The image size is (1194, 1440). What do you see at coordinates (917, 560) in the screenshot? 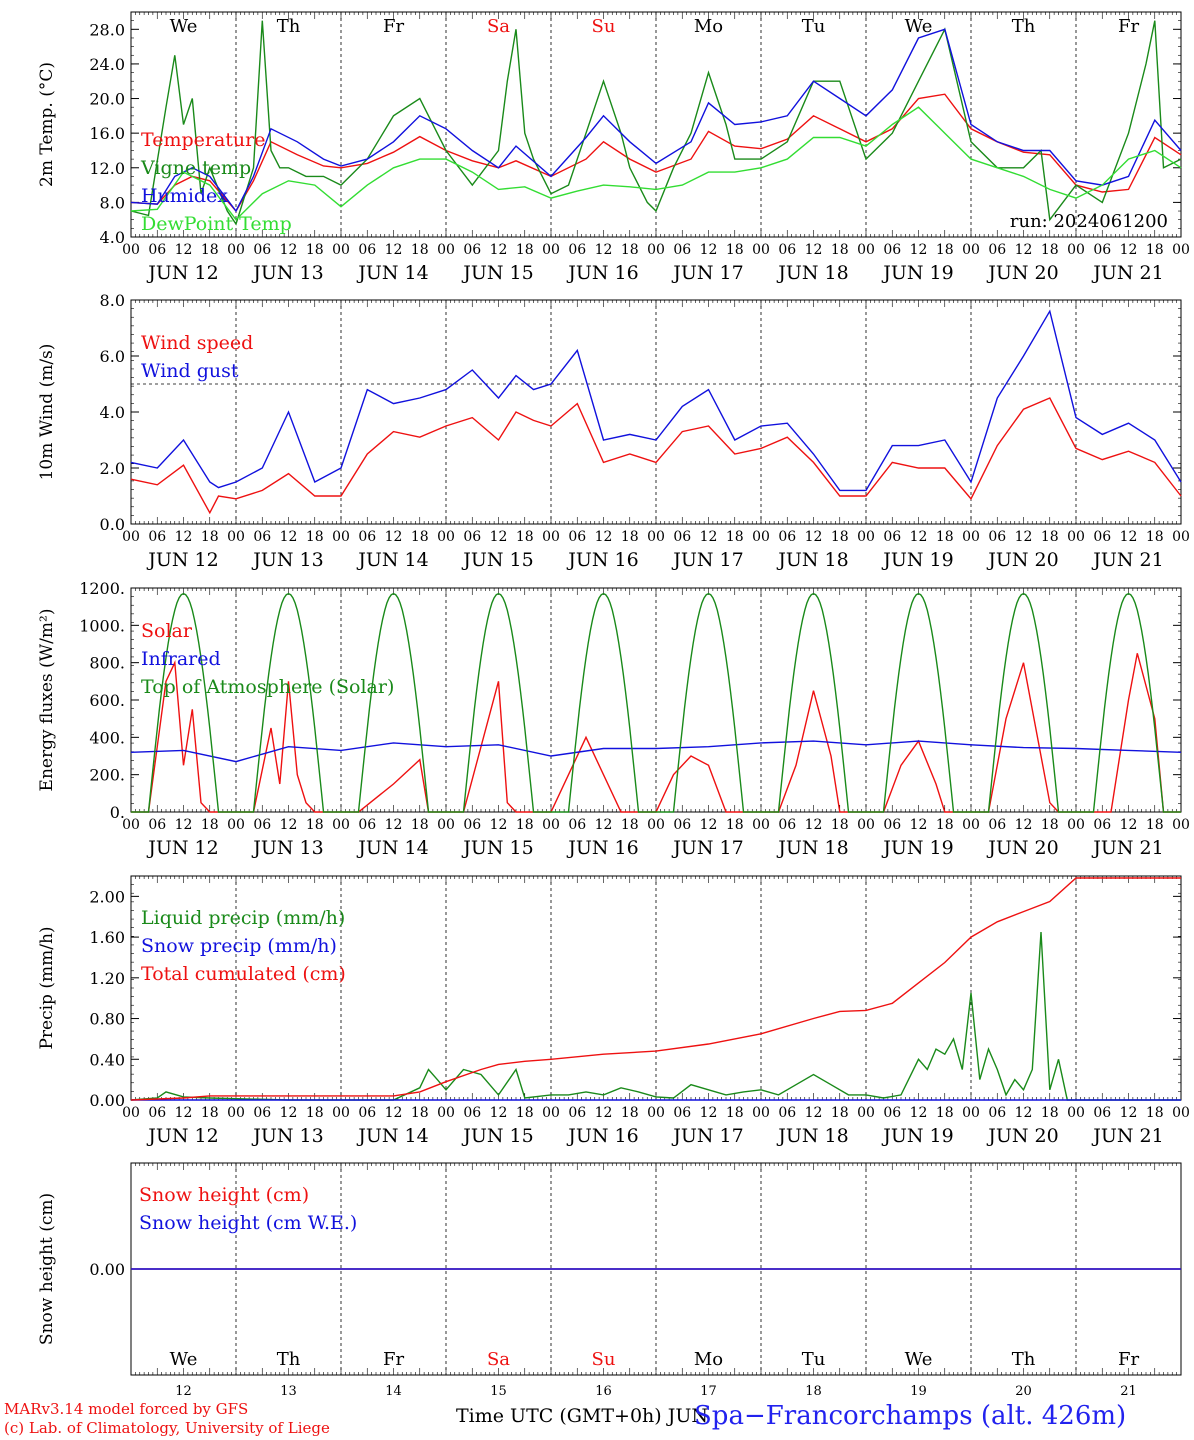
I see `x-day-label: JUN 19` at bounding box center [917, 560].